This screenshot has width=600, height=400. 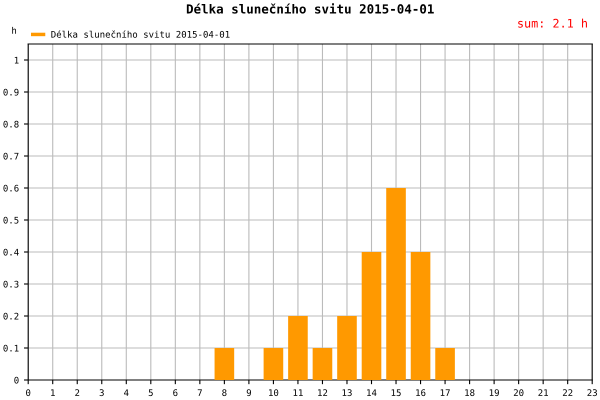 What do you see at coordinates (10, 220) in the screenshot?
I see `y-tick-label: 0.5` at bounding box center [10, 220].